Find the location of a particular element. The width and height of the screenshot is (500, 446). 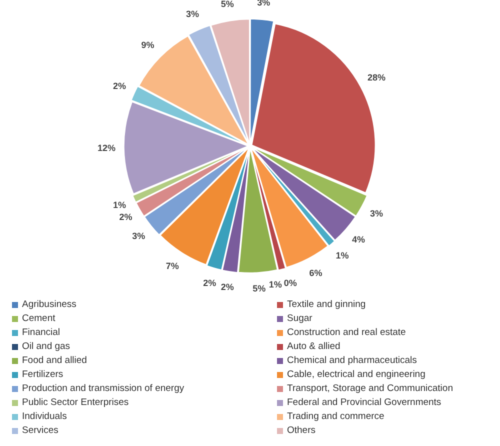

legend-label: Public Sector Enterprises is located at coordinates (75, 402).